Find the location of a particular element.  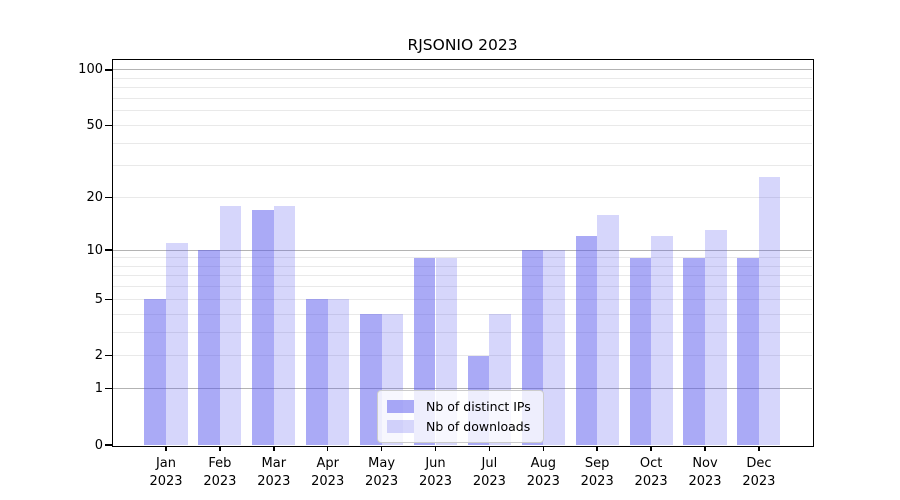

bar-nb-of-distinct-ips-apr is located at coordinates (317, 372).